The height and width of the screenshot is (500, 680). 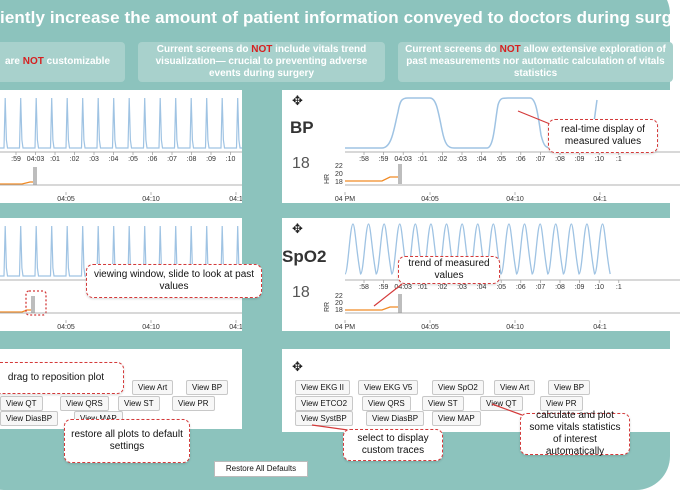 I want to click on annotation-realtime: real-time display of measured values, so click(x=603, y=136).